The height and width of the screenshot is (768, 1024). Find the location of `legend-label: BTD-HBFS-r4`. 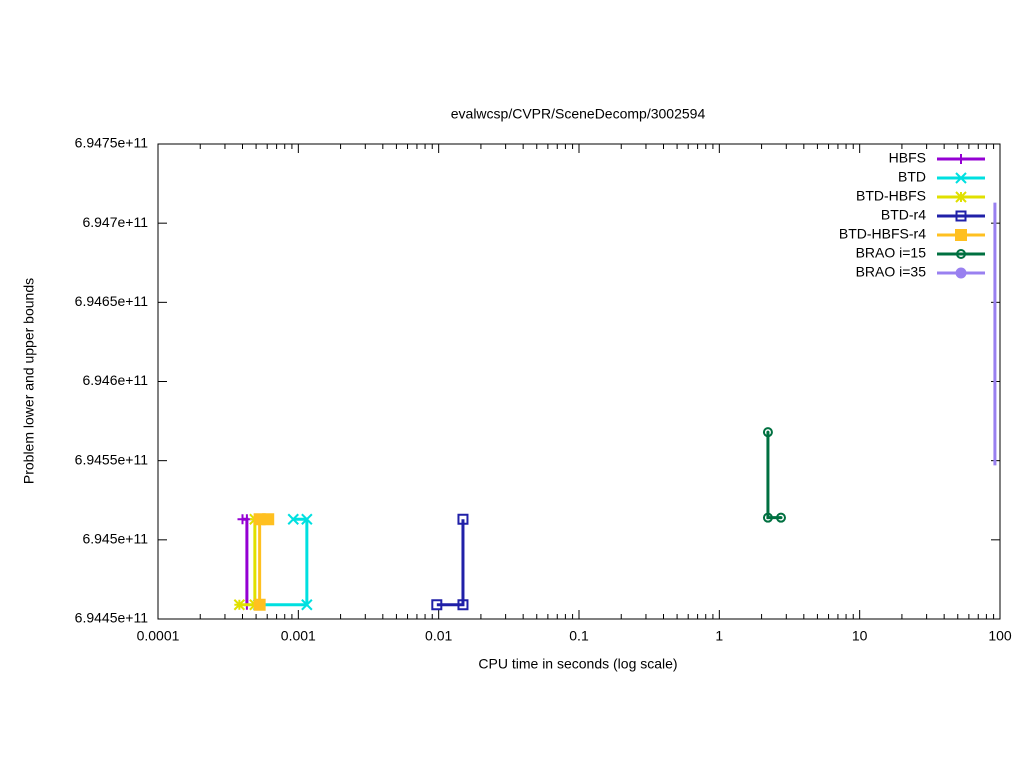

legend-label: BTD-HBFS-r4 is located at coordinates (882, 234).